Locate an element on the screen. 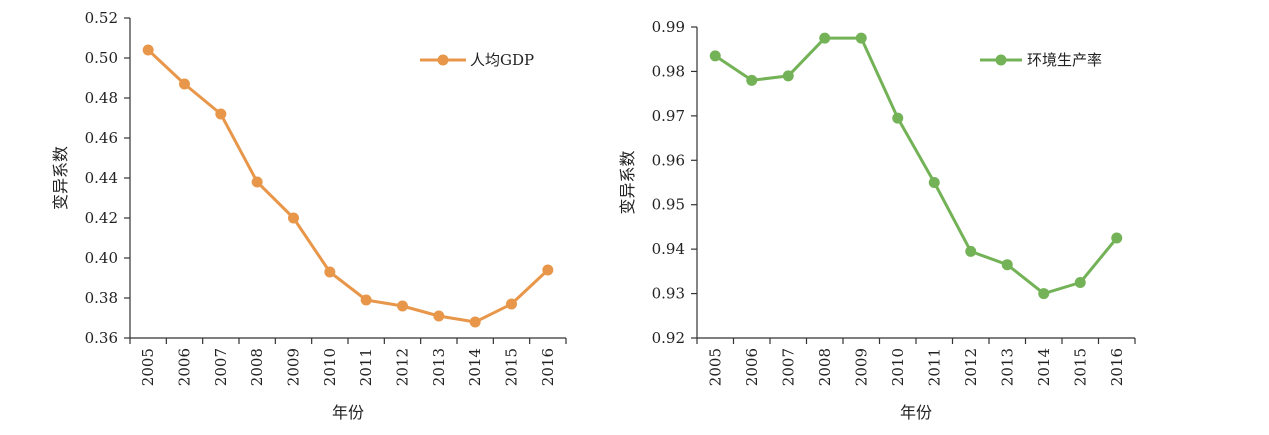 The width and height of the screenshot is (1269, 435). y-tick-label: 0.48 is located at coordinates (101, 98).